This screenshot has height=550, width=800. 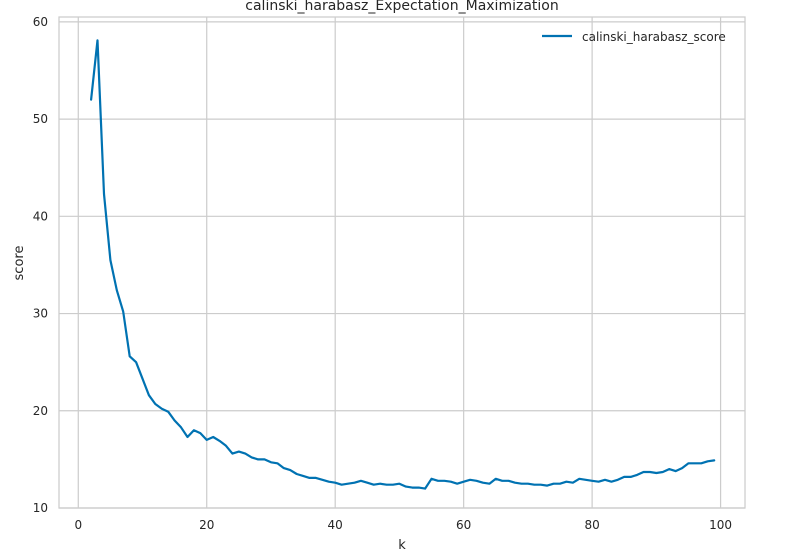 I want to click on y-tick-label: 50, so click(x=40, y=119).